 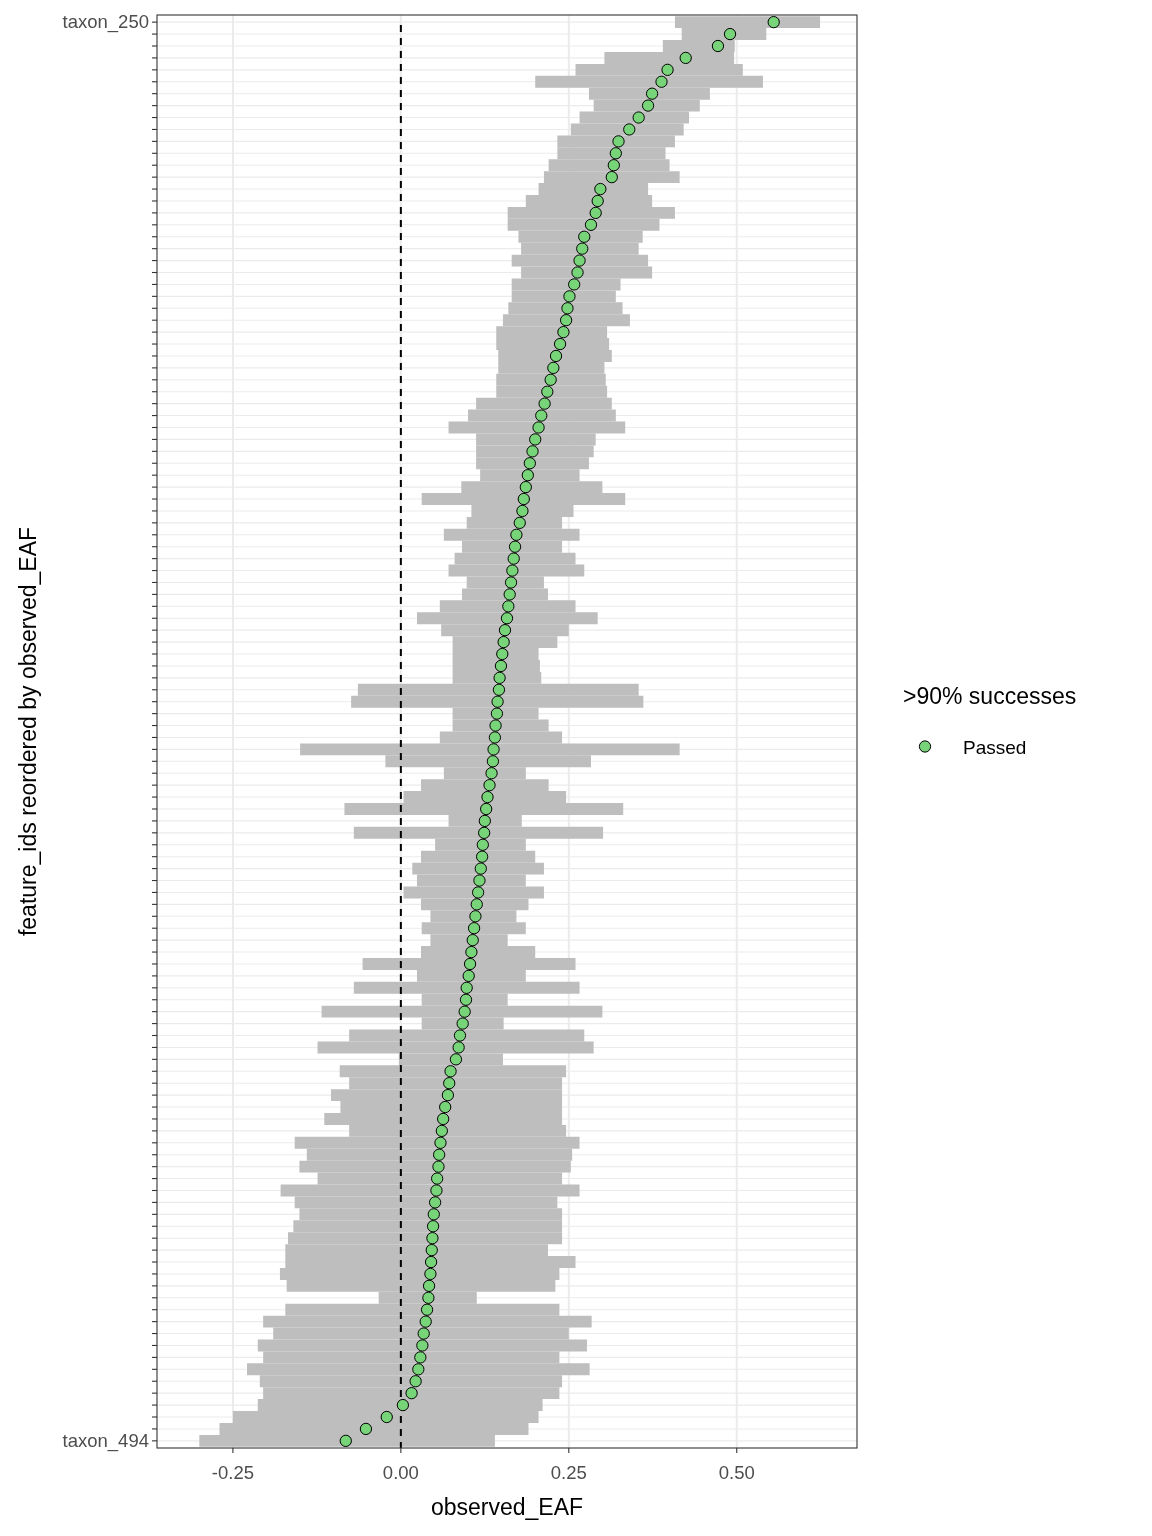 I want to click on x-tick-label: -0.25, so click(x=232, y=1472).